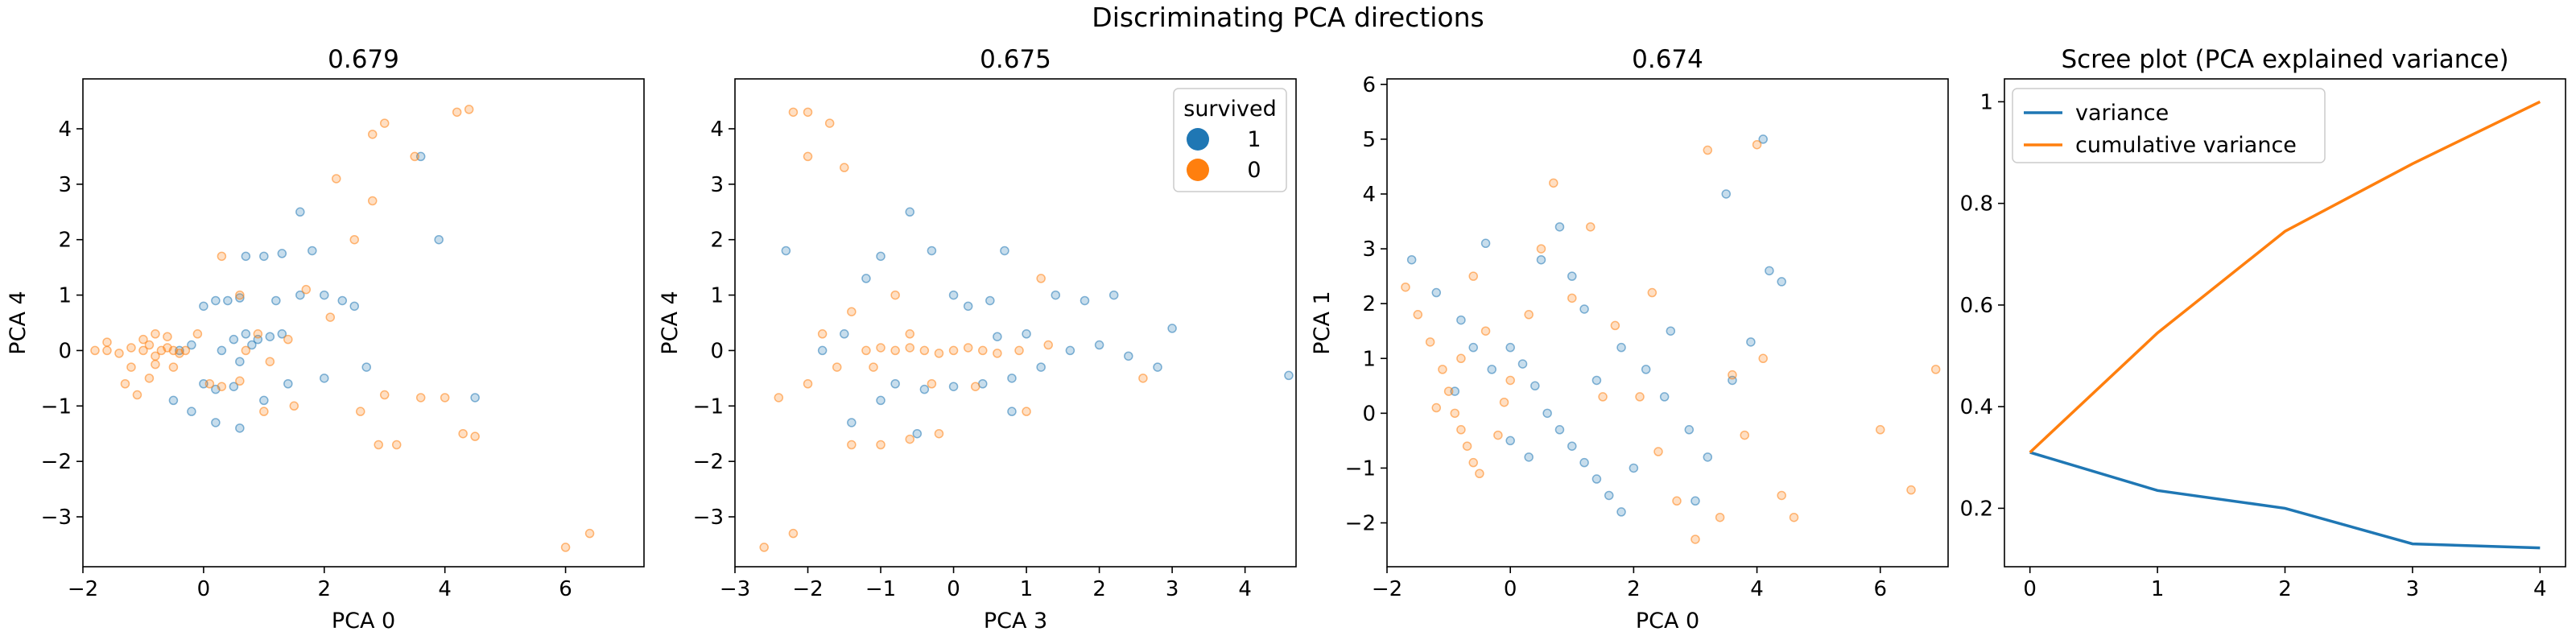 The image size is (2576, 644). What do you see at coordinates (363, 621) in the screenshot?
I see `x-axis-label: PCA 0` at bounding box center [363, 621].